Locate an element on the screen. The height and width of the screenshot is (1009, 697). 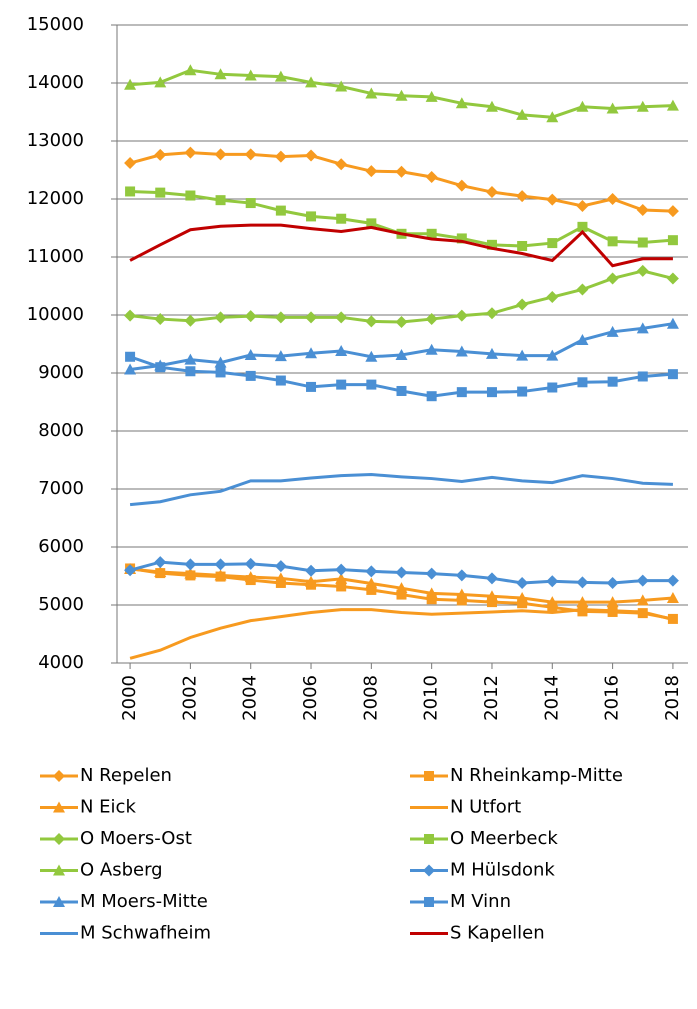
legend-label: M Hülsdonk is located at coordinates (502, 870).